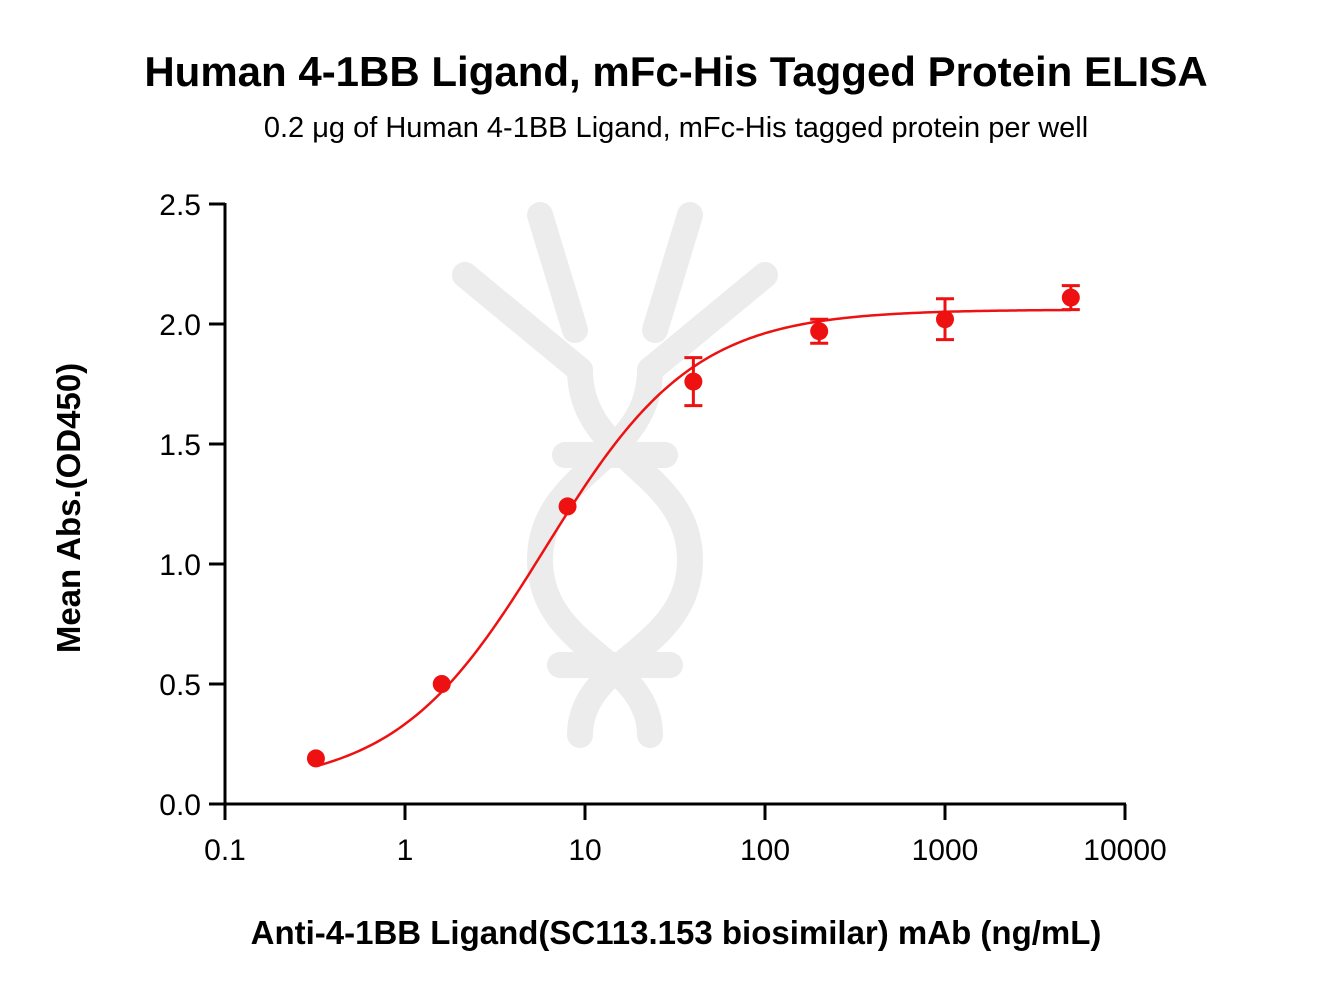  Describe the element at coordinates (584, 850) in the screenshot. I see `x-tick-label: 10` at that location.